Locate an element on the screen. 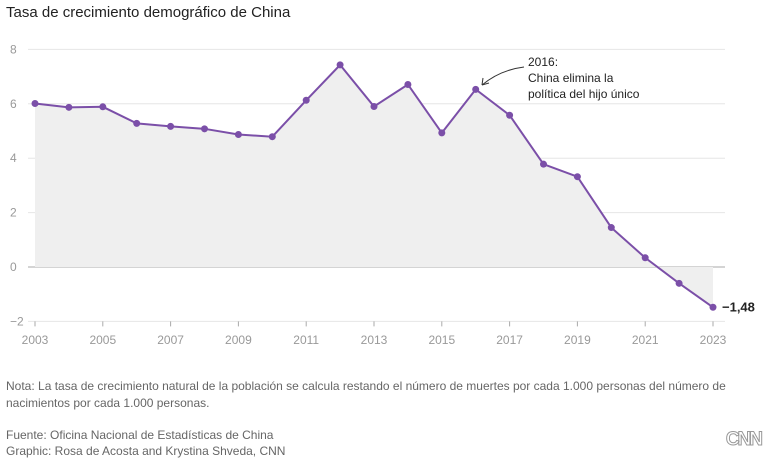 The width and height of the screenshot is (769, 460). x-tick-label: 2023 is located at coordinates (713, 340).